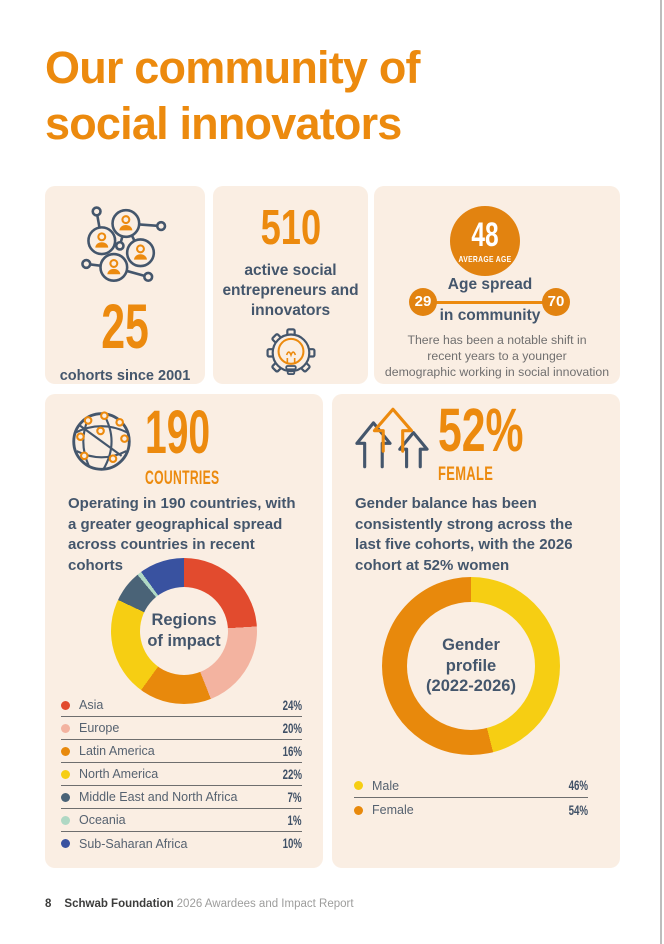 The height and width of the screenshot is (944, 664). What do you see at coordinates (578, 785) in the screenshot?
I see `legend-value: 46%` at bounding box center [578, 785].